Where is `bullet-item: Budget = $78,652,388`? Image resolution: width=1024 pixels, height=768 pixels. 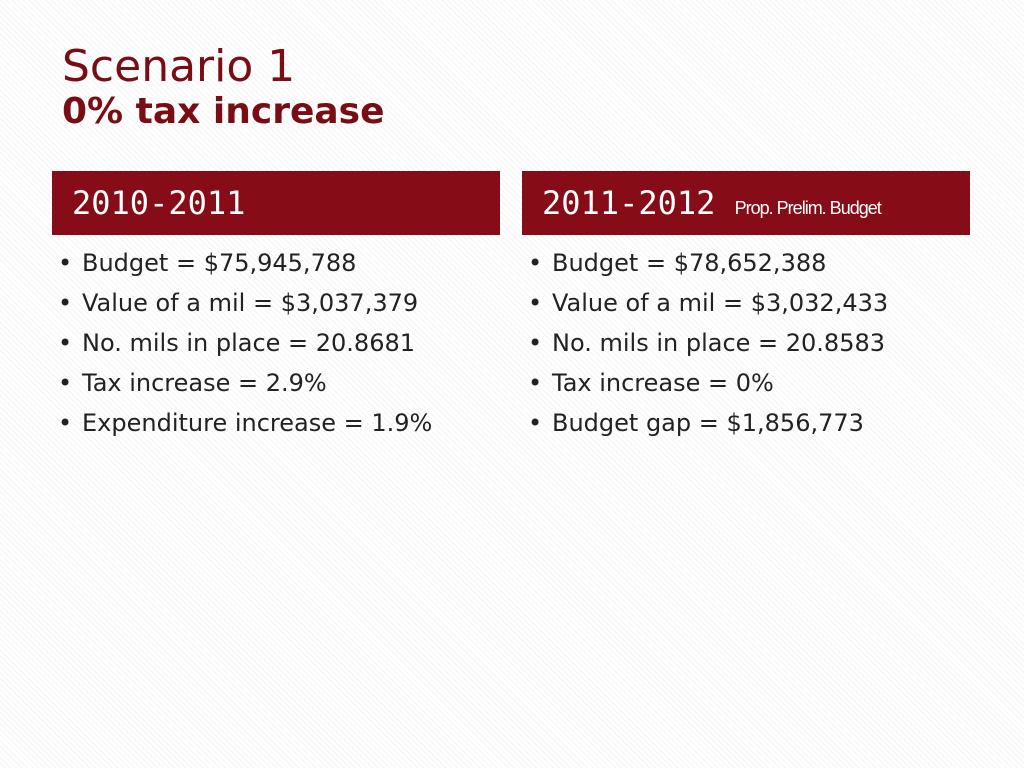
bullet-item: Budget = $78,652,388 is located at coordinates (749, 263).